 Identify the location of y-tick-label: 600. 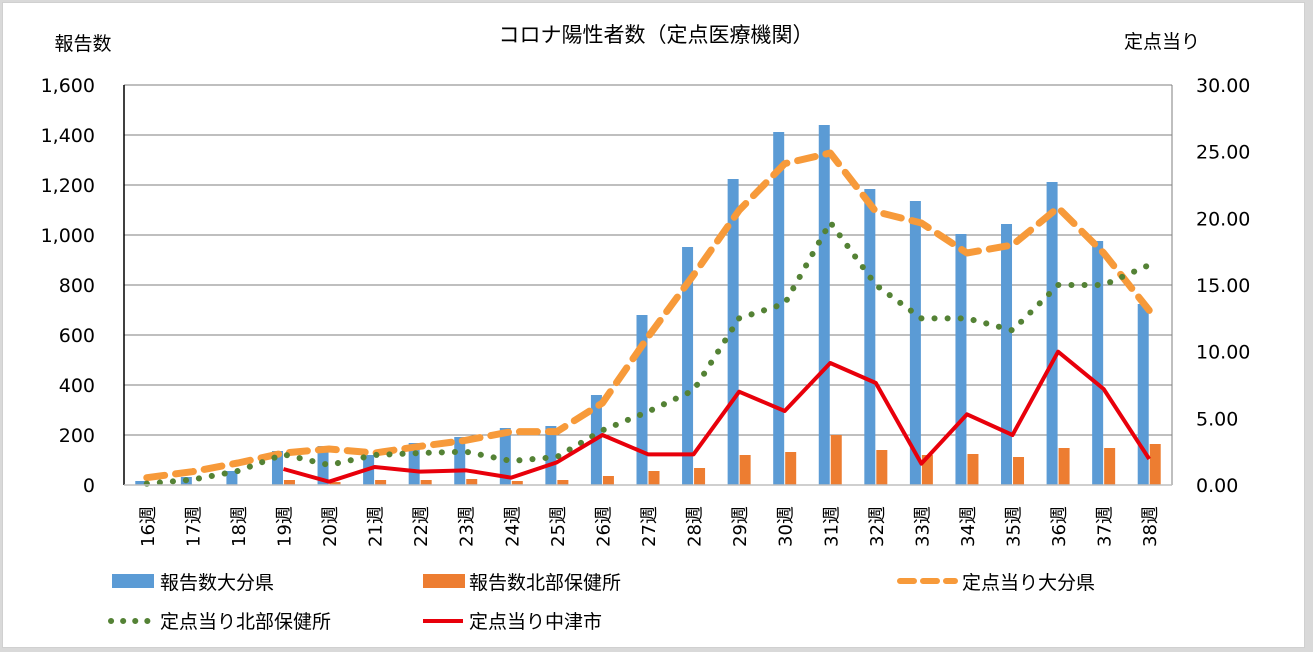
(77, 336).